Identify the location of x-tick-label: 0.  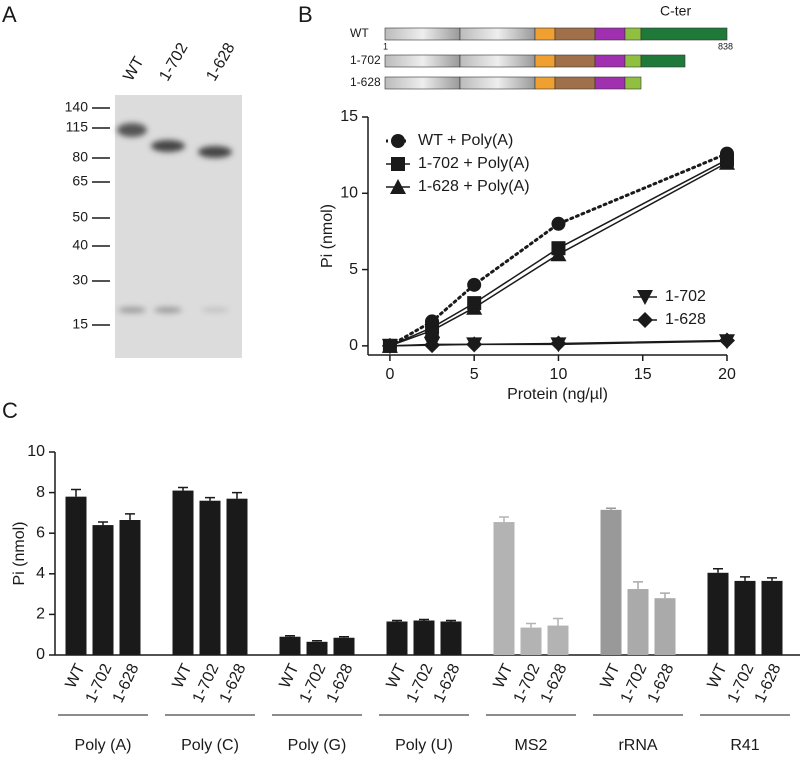
(389, 374).